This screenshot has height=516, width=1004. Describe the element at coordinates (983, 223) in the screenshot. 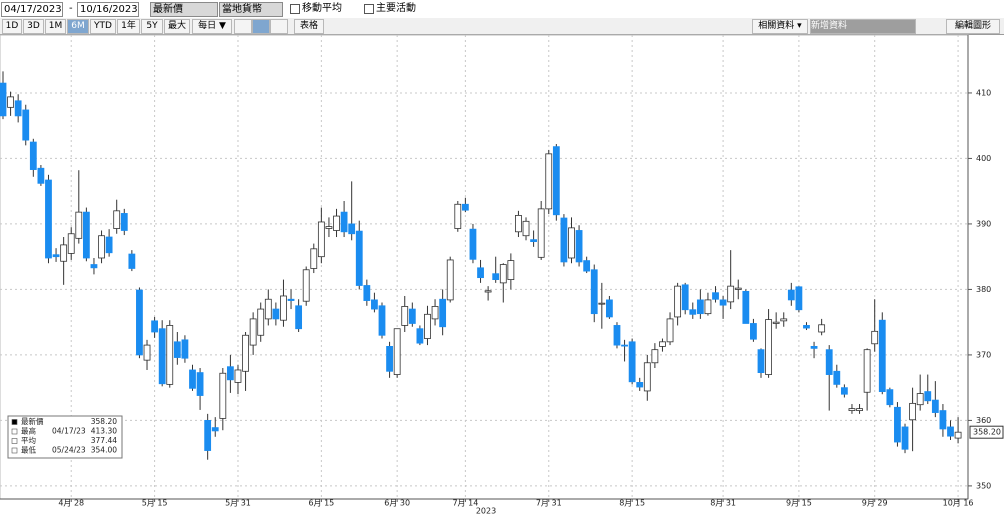

I see `y-tick-label: 390` at that location.